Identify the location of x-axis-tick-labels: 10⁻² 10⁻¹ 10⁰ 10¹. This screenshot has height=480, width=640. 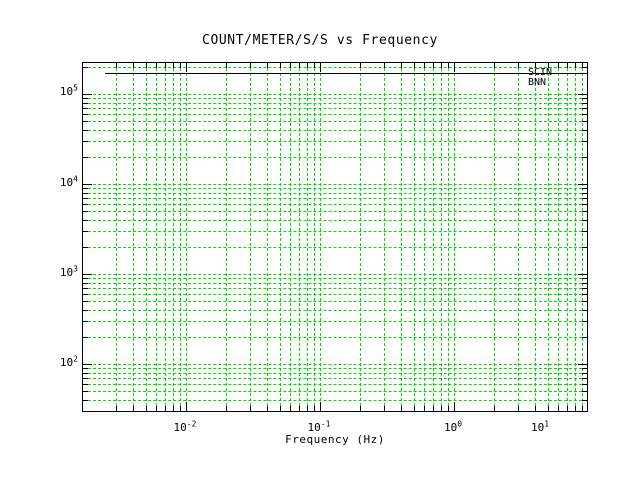
(320, 429).